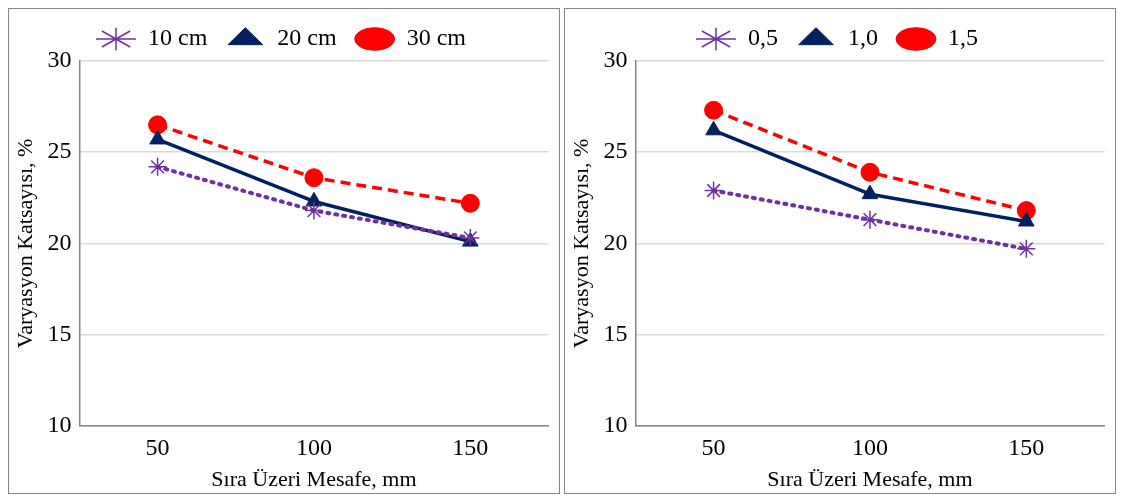 The height and width of the screenshot is (504, 1125). I want to click on legend-label: 0,5, so click(763, 37).